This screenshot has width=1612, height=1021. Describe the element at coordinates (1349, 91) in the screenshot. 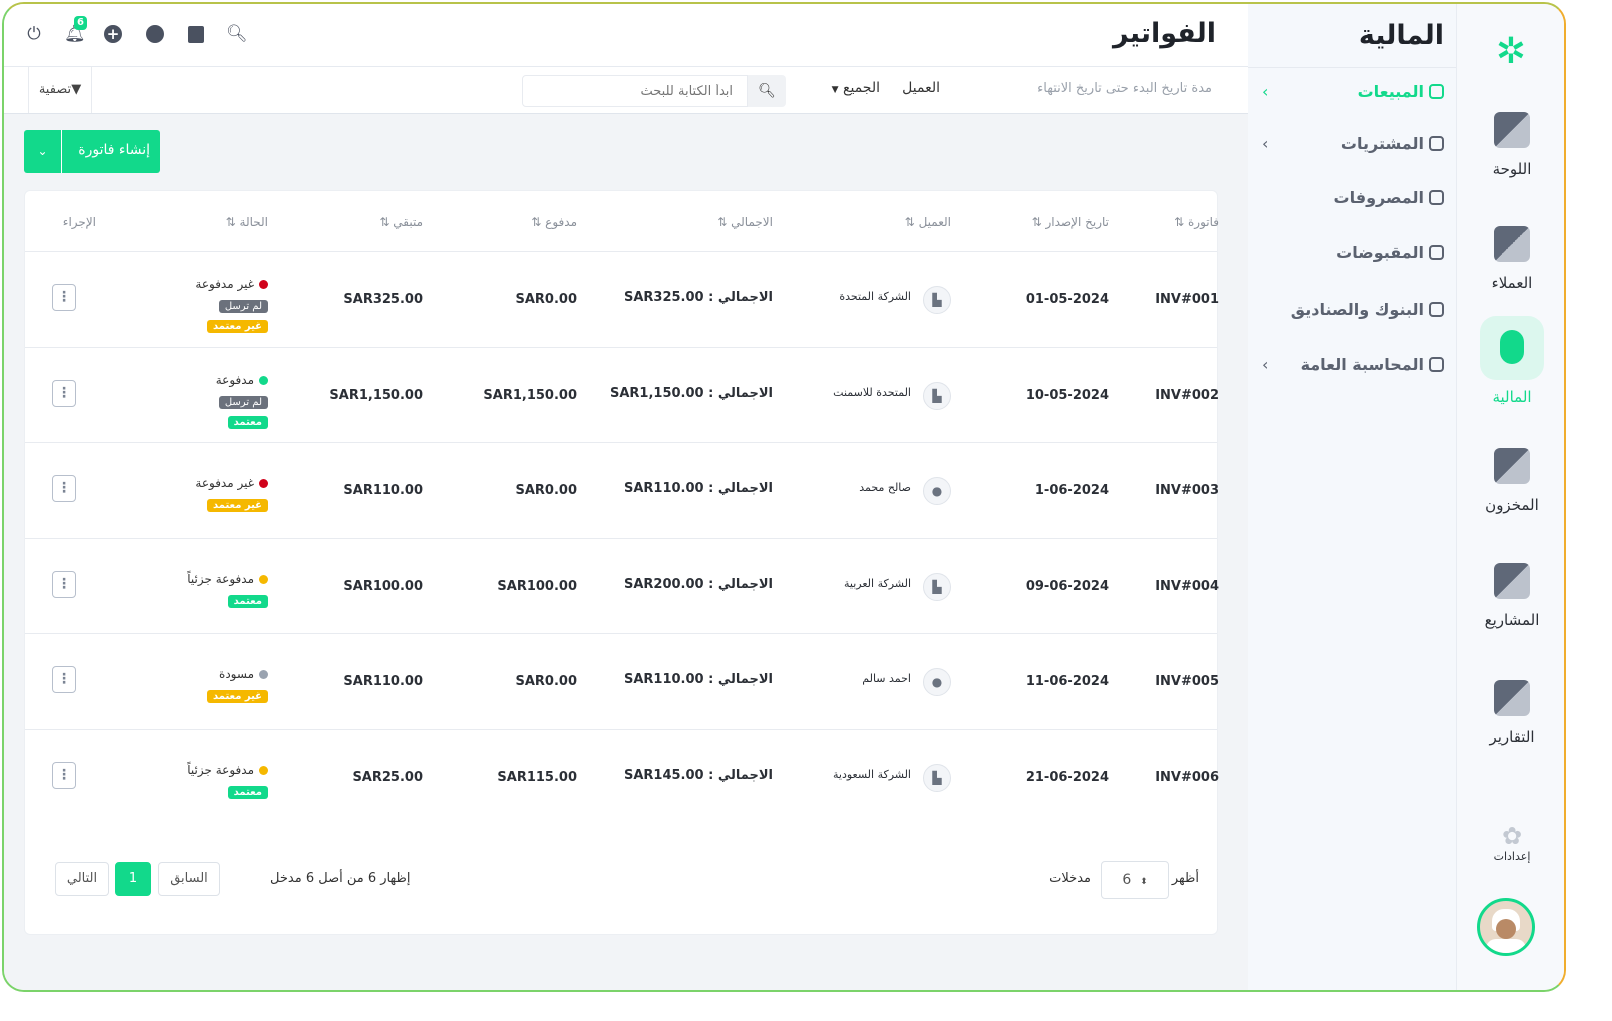

I see `sidebar-item-0: المبيعات ‹` at that location.